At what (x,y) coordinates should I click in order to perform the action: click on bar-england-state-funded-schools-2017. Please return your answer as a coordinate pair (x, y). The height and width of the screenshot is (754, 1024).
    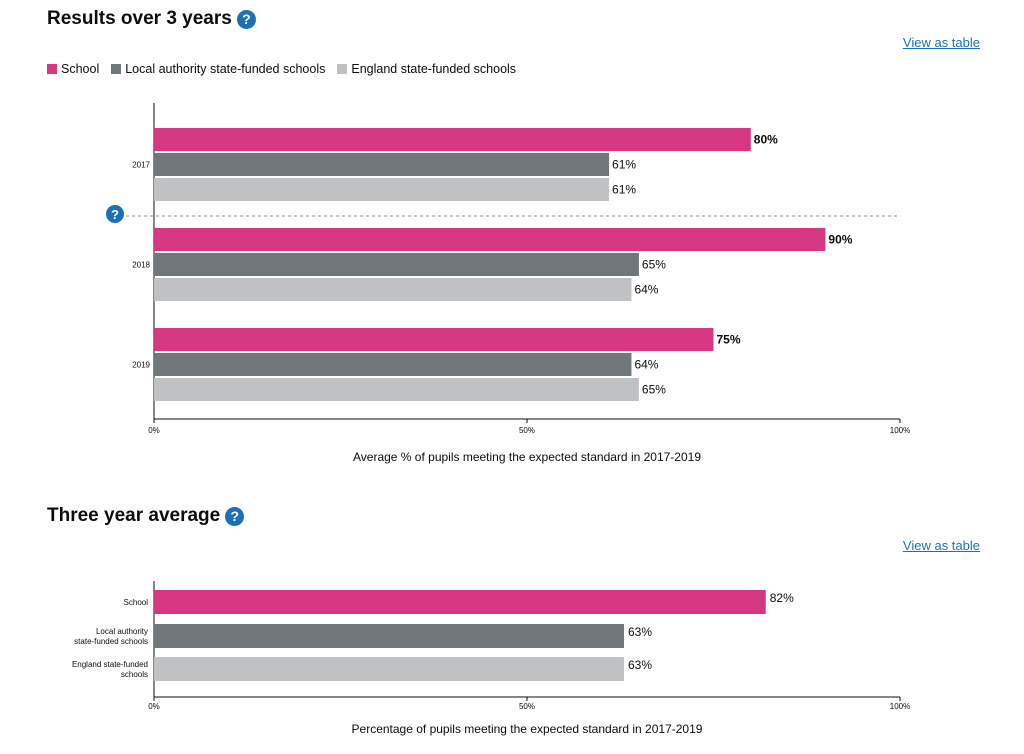
    Looking at the image, I should click on (382, 189).